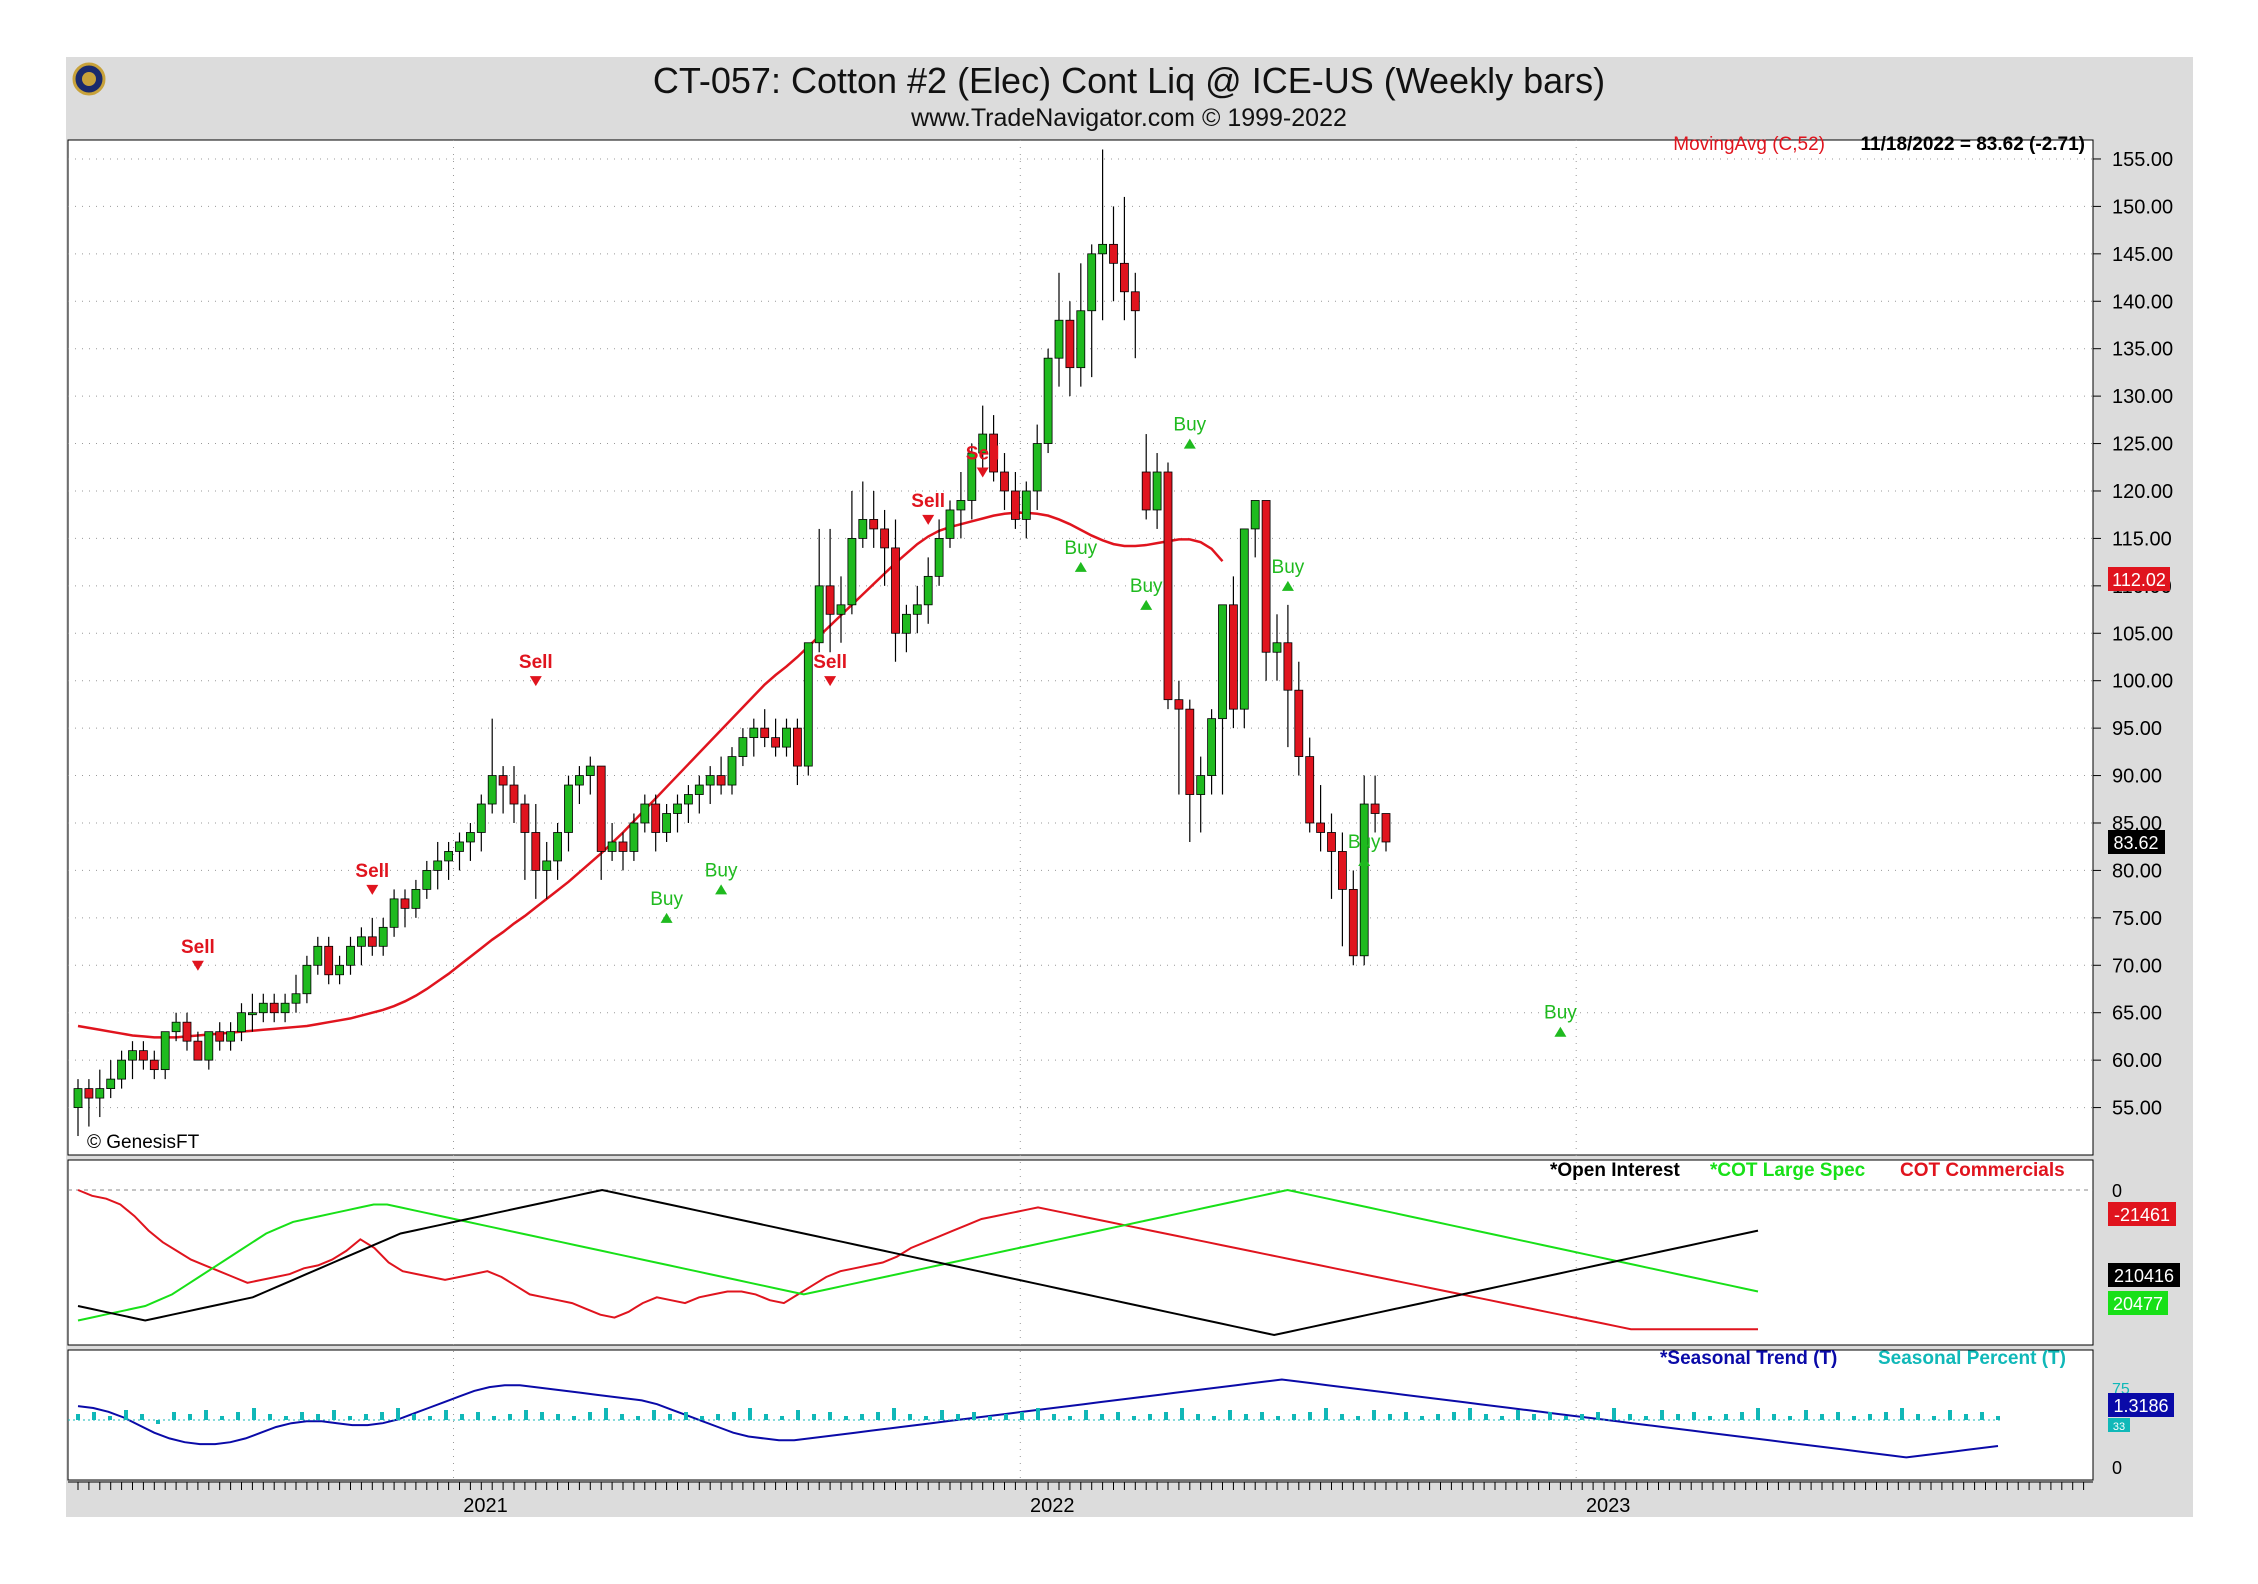 The height and width of the screenshot is (1584, 2258). What do you see at coordinates (2142, 539) in the screenshot?
I see `price-tick-label: 115.00` at bounding box center [2142, 539].